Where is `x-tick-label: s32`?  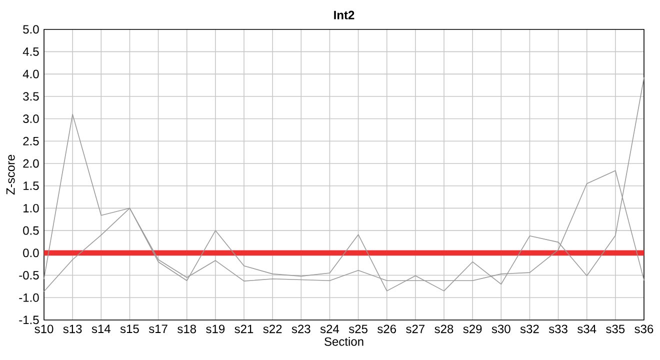
x-tick-label: s32 is located at coordinates (529, 329).